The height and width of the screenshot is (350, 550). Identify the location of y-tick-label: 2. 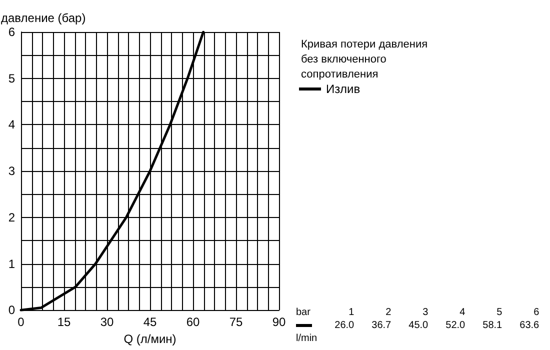
(12, 217).